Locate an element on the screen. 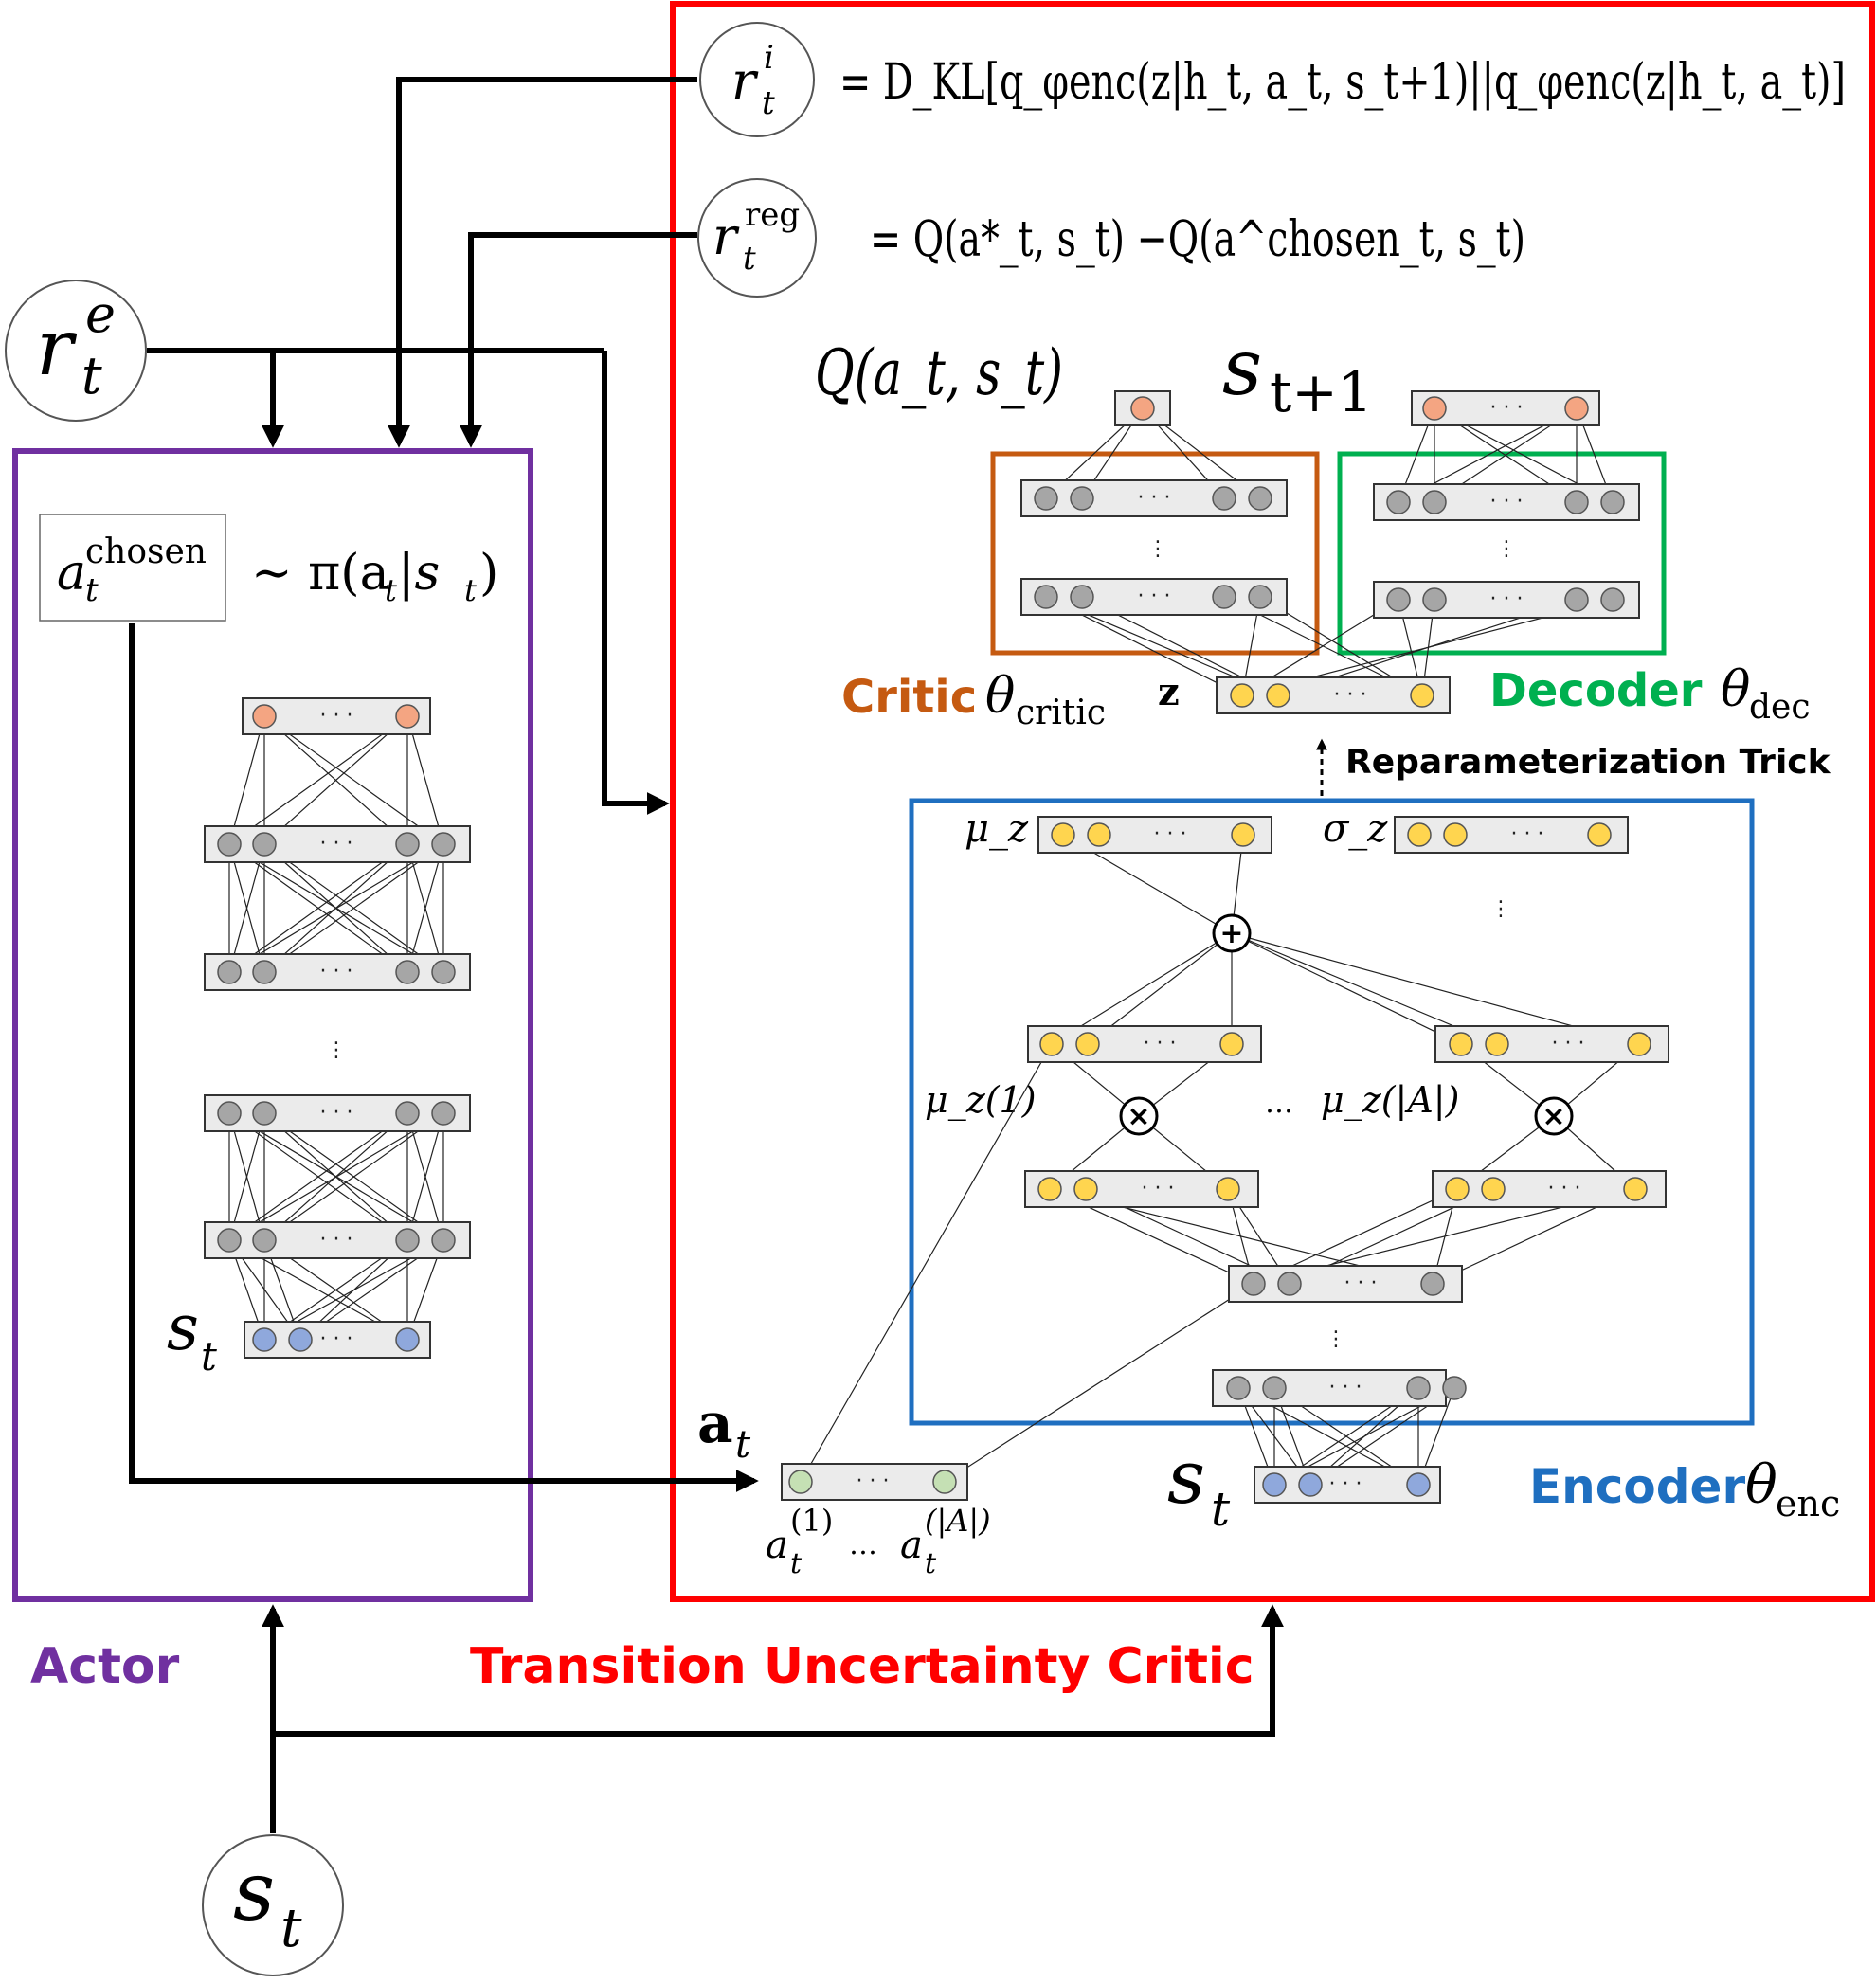  reward-regret-circle is located at coordinates (757, 238).